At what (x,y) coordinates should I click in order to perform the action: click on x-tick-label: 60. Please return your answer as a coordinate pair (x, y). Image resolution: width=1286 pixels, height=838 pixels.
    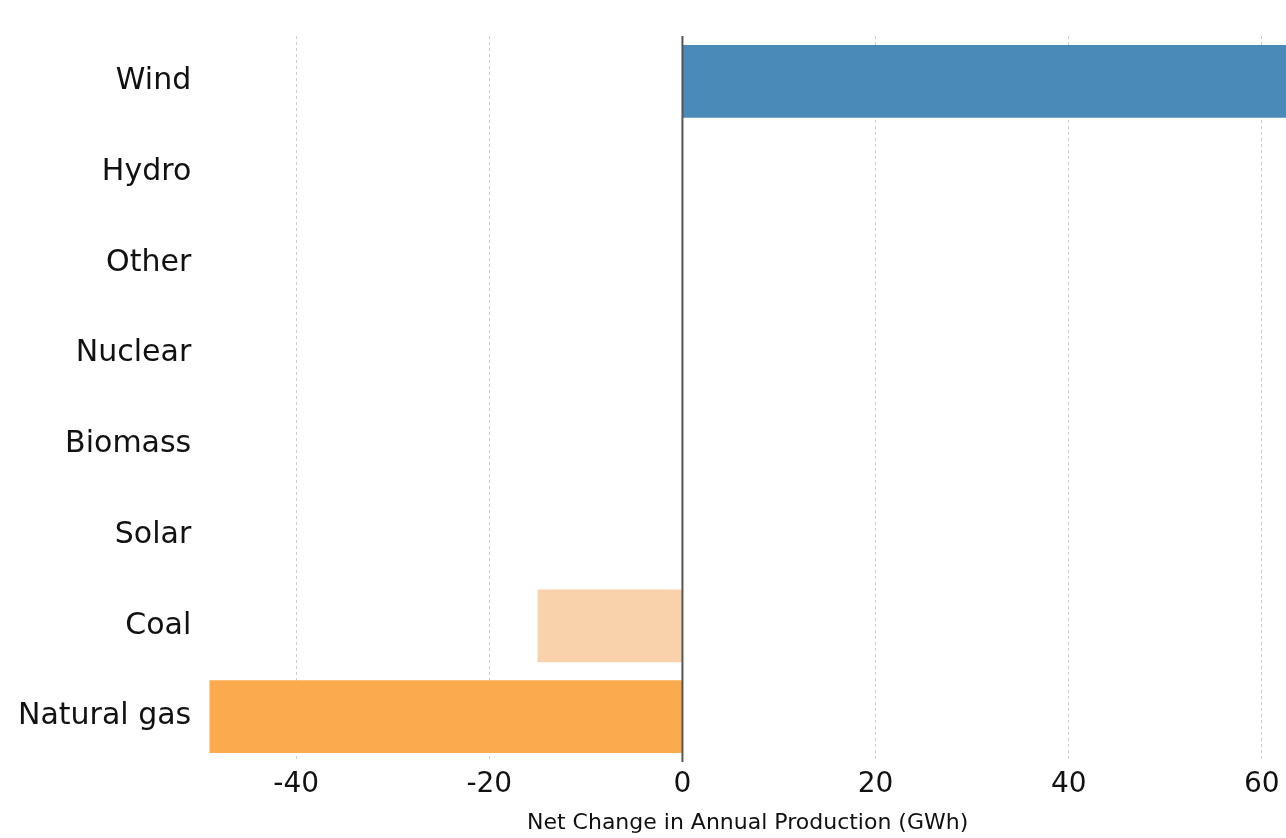
    Looking at the image, I should click on (1262, 783).